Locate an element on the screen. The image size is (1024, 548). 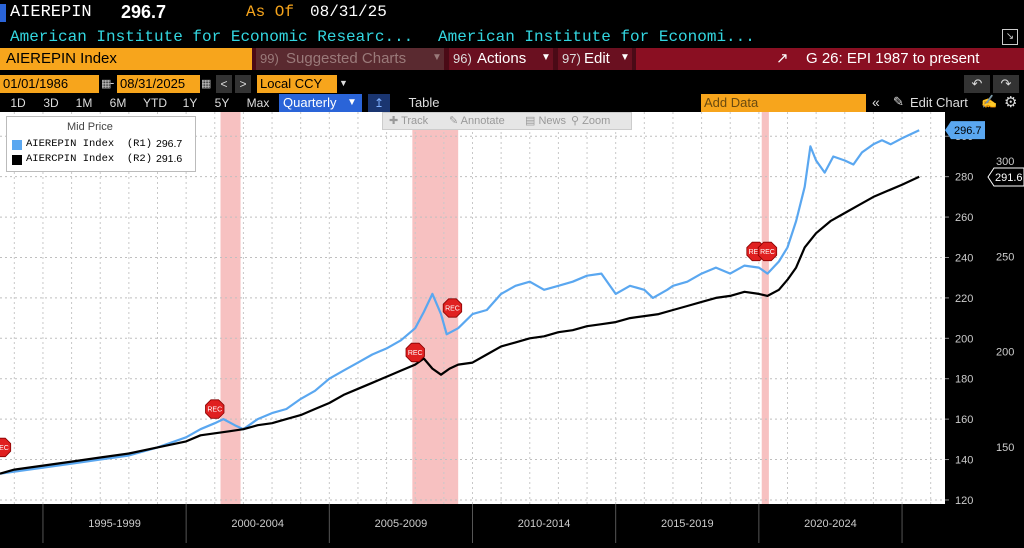
ticker: AIEREPIN is located at coordinates (51, 12).